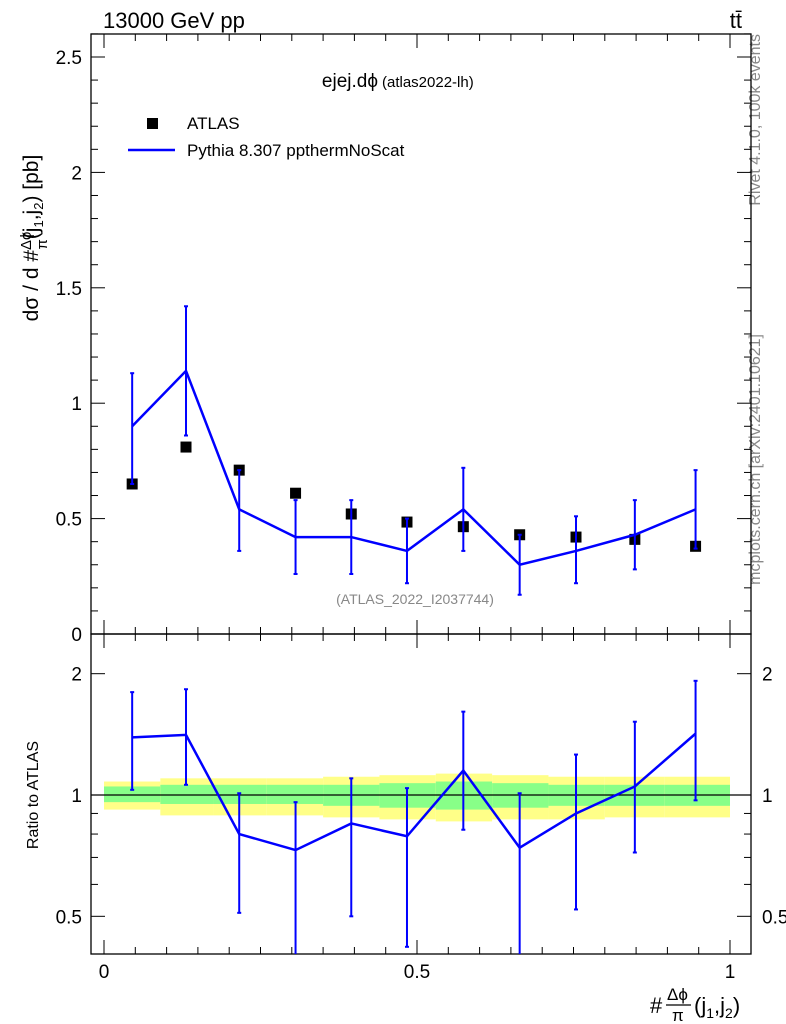 Image resolution: width=786 pixels, height=1024 pixels. Describe the element at coordinates (76, 675) in the screenshot. I see `ratio-y-tick-label: 2` at that location.